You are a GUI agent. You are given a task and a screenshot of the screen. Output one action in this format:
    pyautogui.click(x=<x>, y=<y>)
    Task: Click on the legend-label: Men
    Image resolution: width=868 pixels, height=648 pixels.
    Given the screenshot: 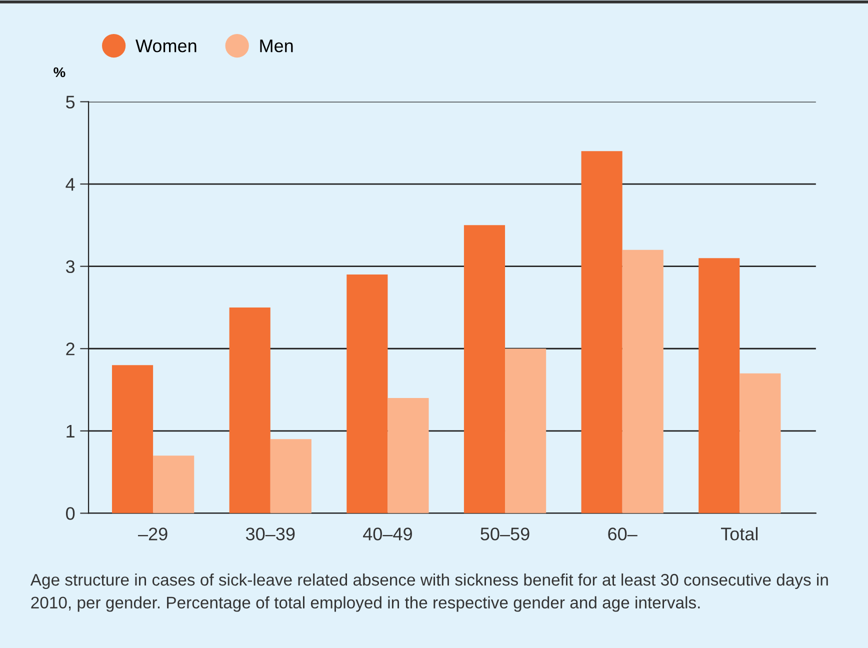 What is the action you would take?
    pyautogui.click(x=276, y=46)
    